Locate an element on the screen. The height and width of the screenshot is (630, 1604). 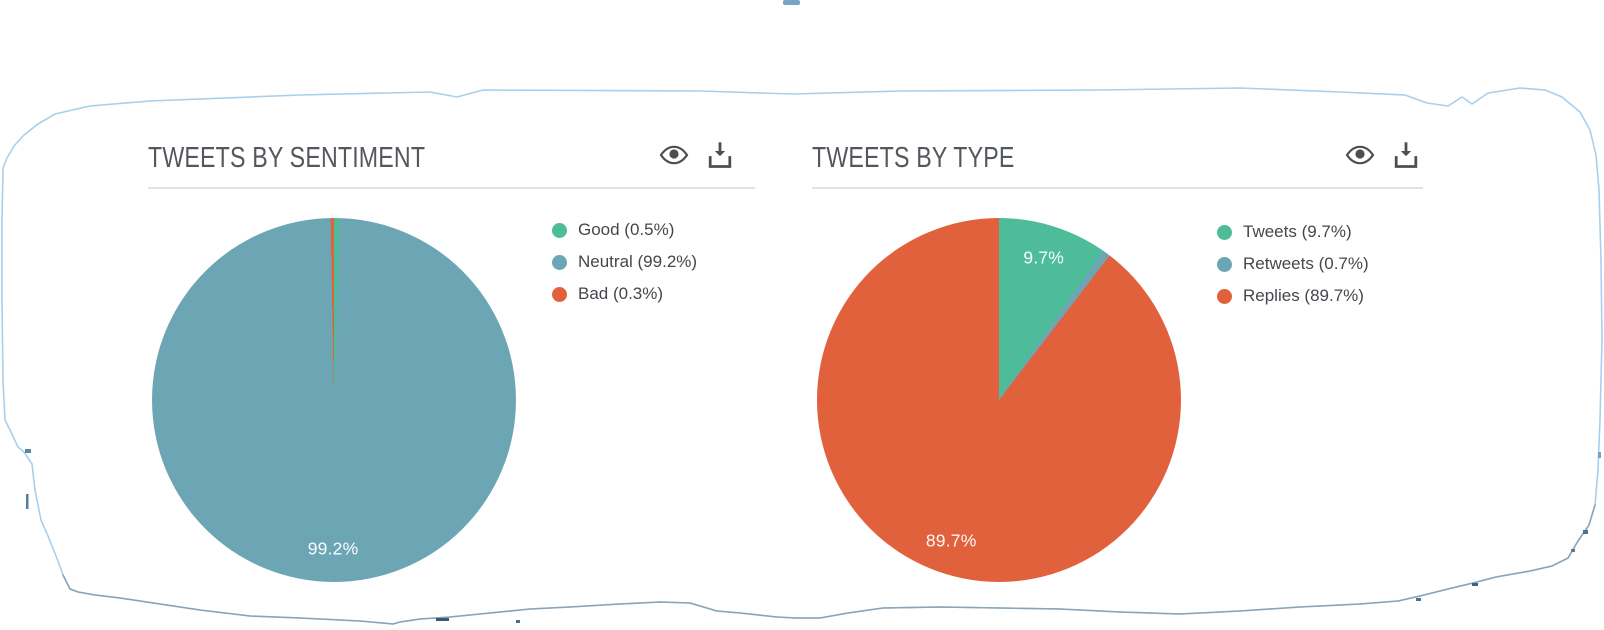
pie-slice-label: 9.7% is located at coordinates (1044, 257).